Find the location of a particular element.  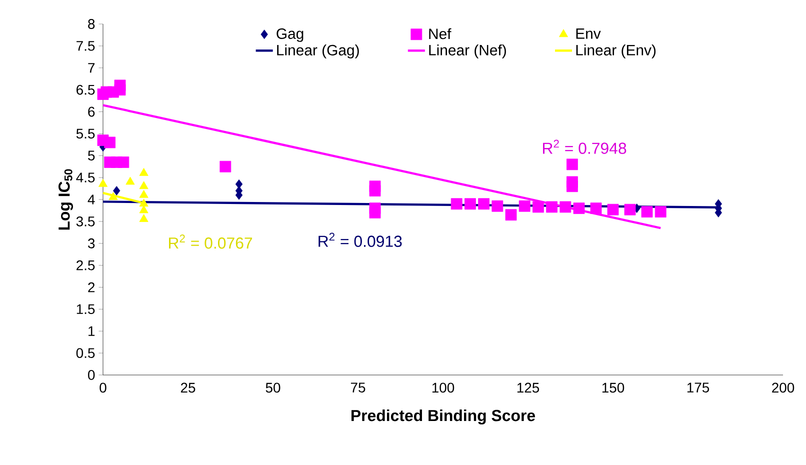

x-tick-label: 125 is located at coordinates (528, 387).